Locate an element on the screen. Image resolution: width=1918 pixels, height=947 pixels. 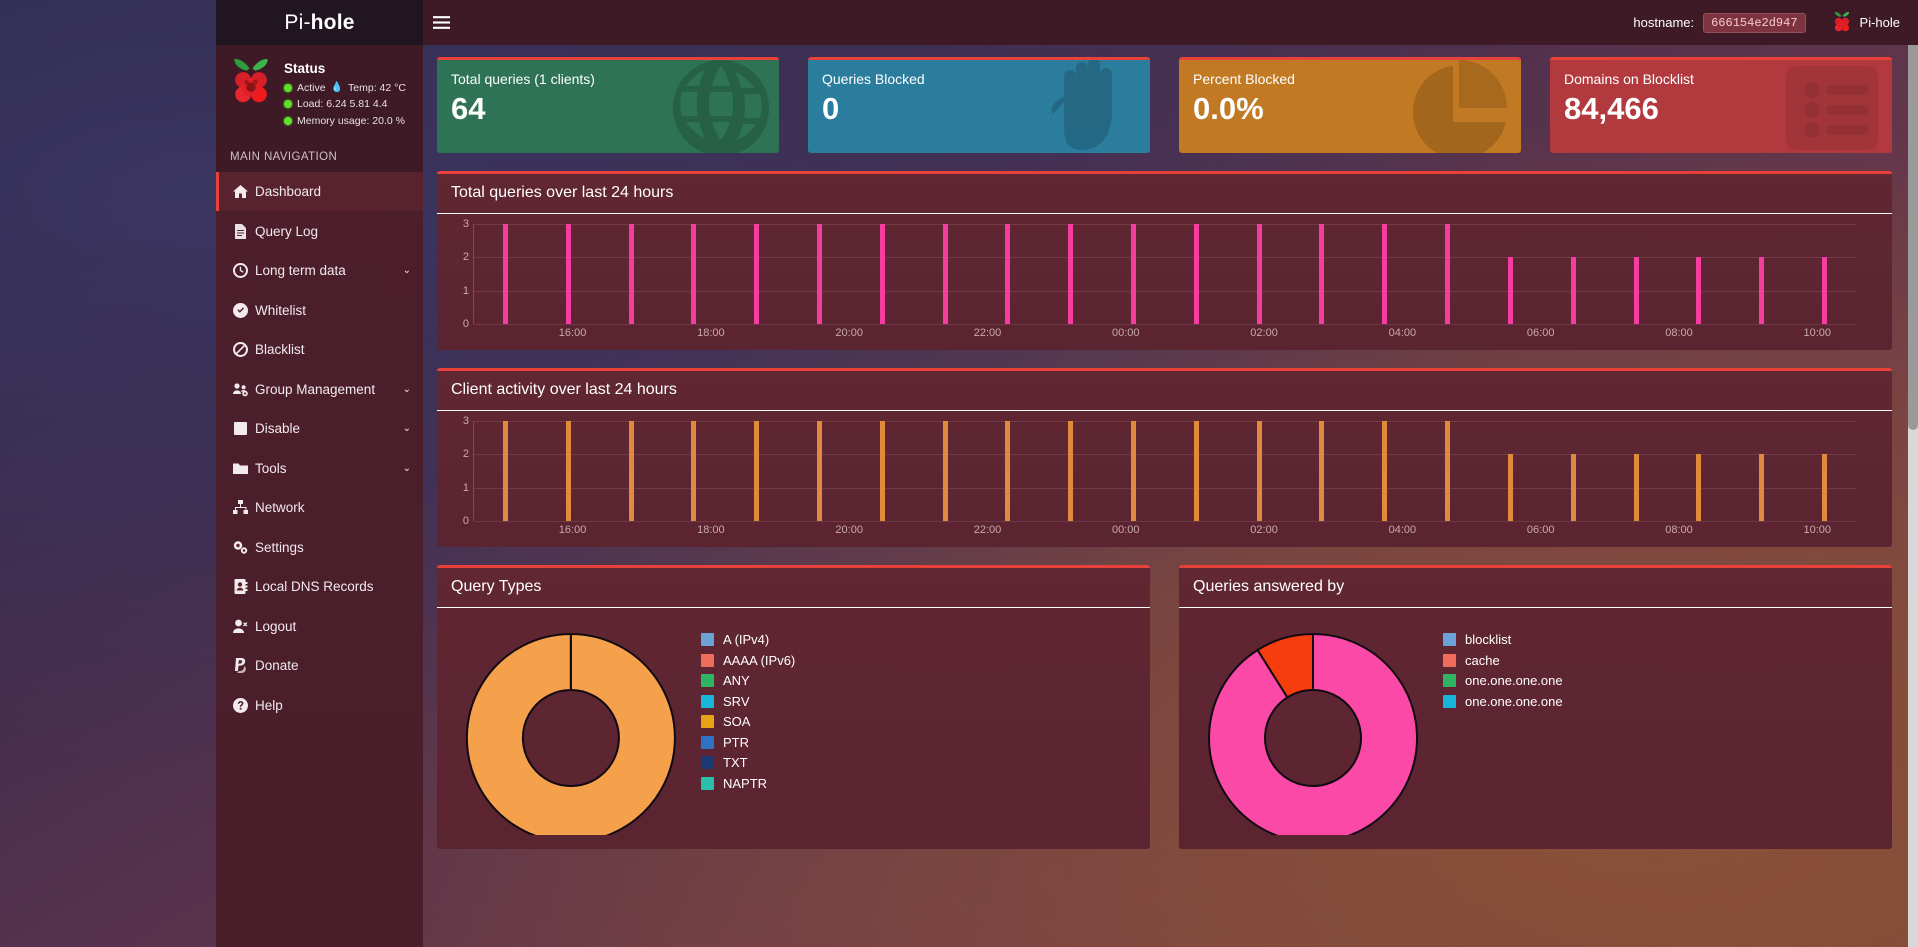
sidebar-item-tools: Tools ⌄ is located at coordinates (319, 468).